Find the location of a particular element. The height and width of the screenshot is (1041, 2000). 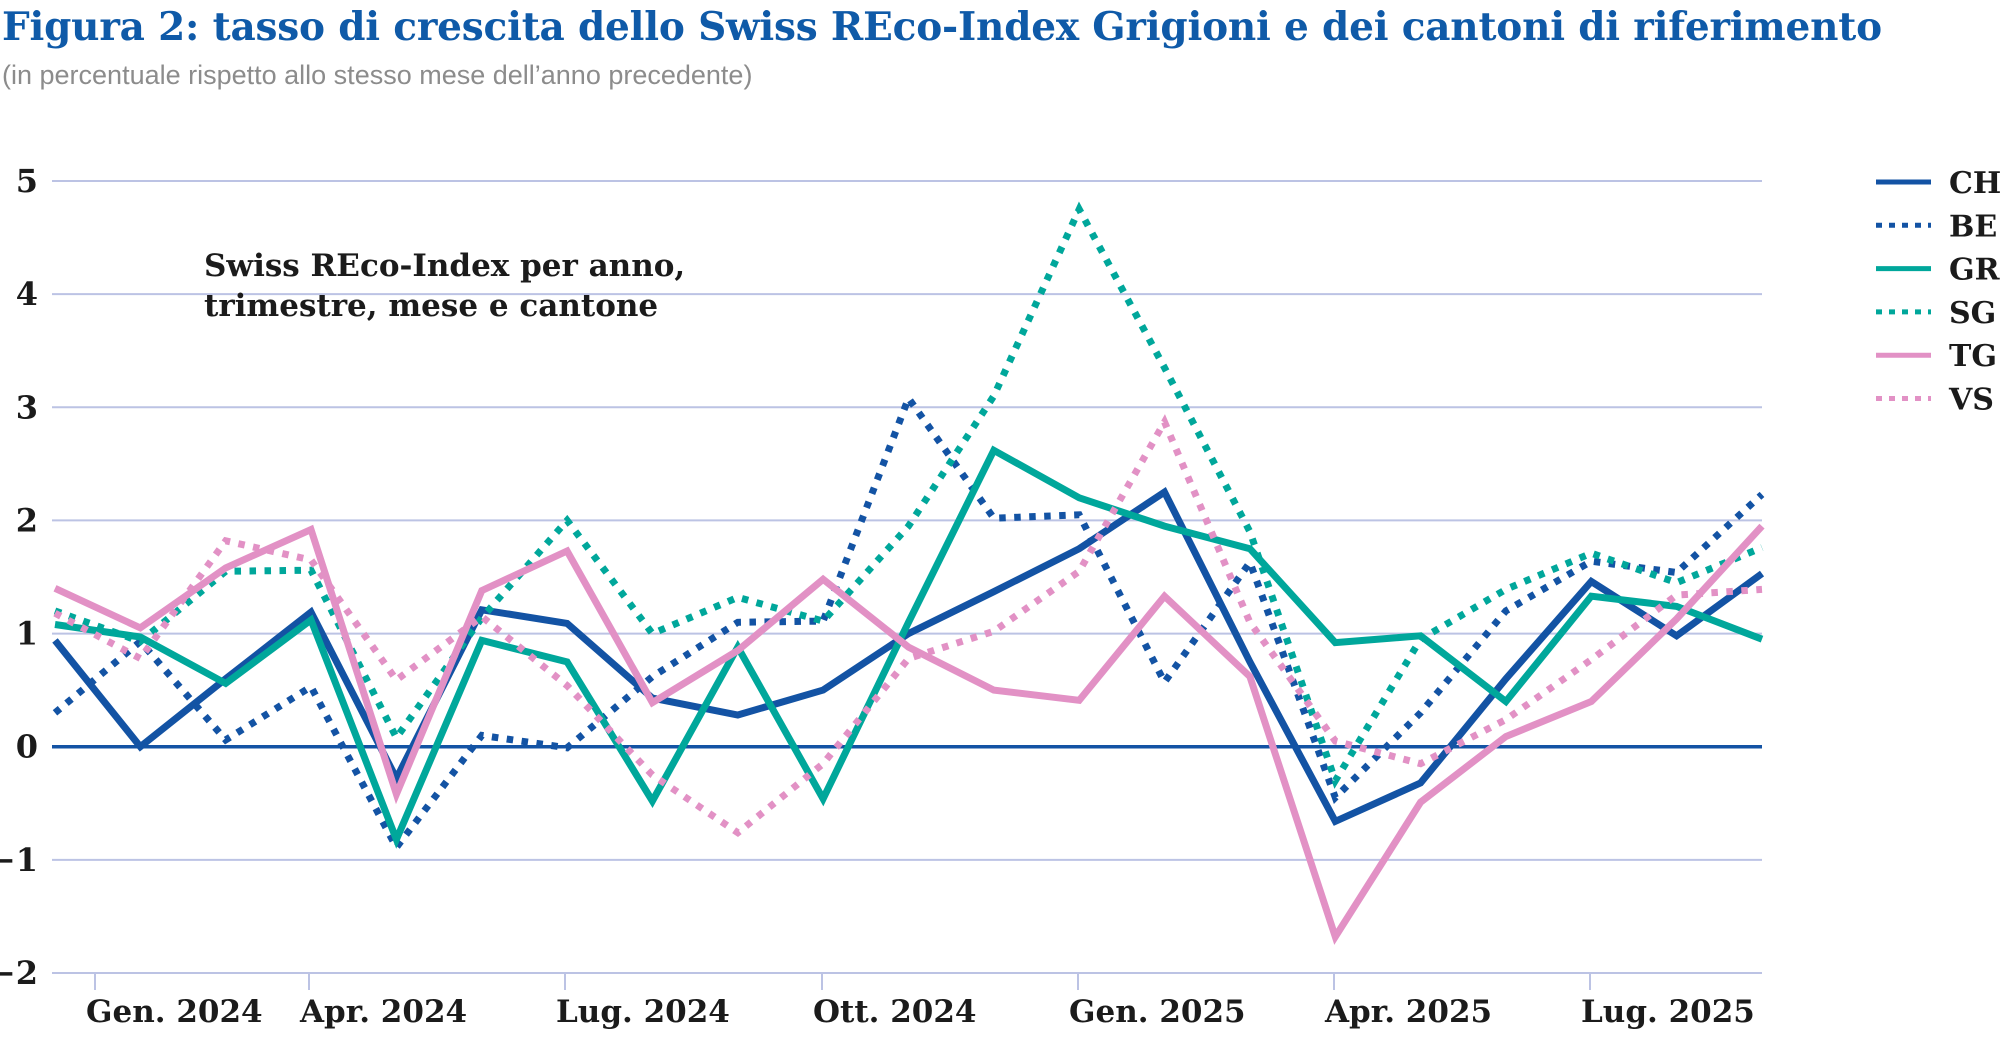

legend-item-GR: GR is located at coordinates (1938, 270).